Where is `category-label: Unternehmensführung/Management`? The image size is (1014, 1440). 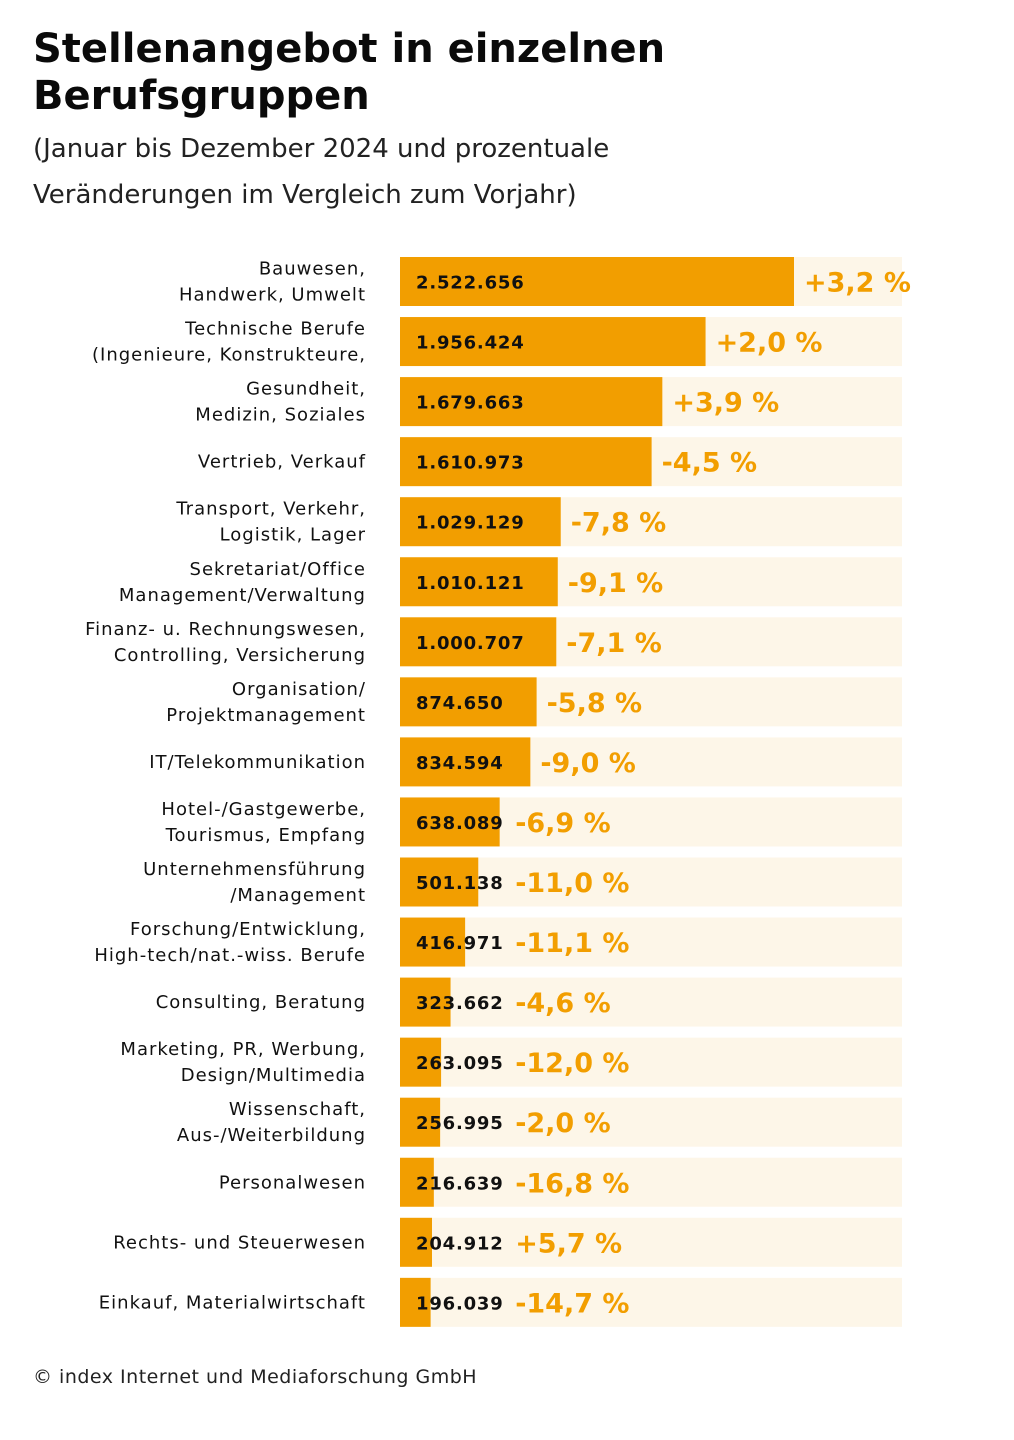
category-label: Unternehmensführung/Management is located at coordinates (254, 882).